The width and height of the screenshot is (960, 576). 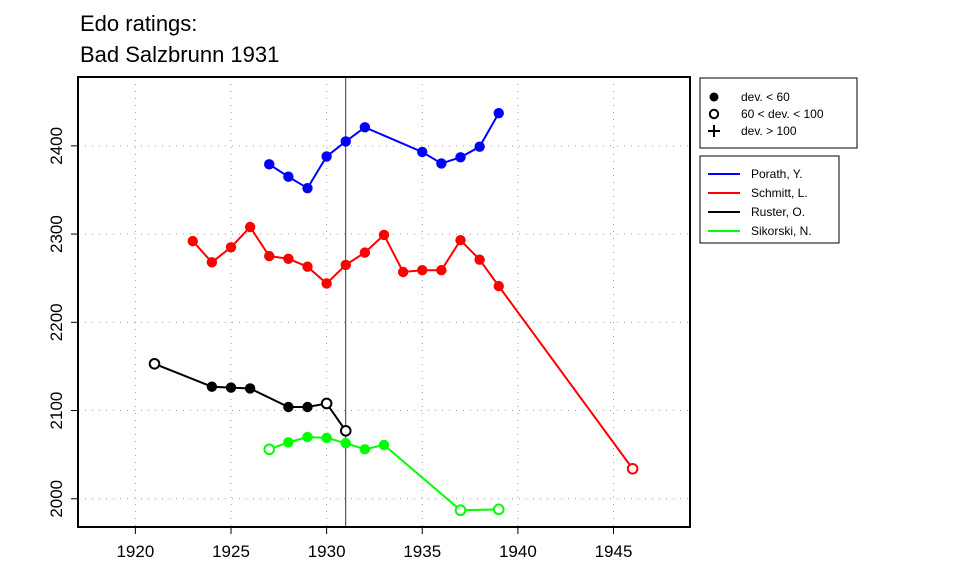 What do you see at coordinates (714, 131) in the screenshot?
I see `legend-marker-plus` at bounding box center [714, 131].